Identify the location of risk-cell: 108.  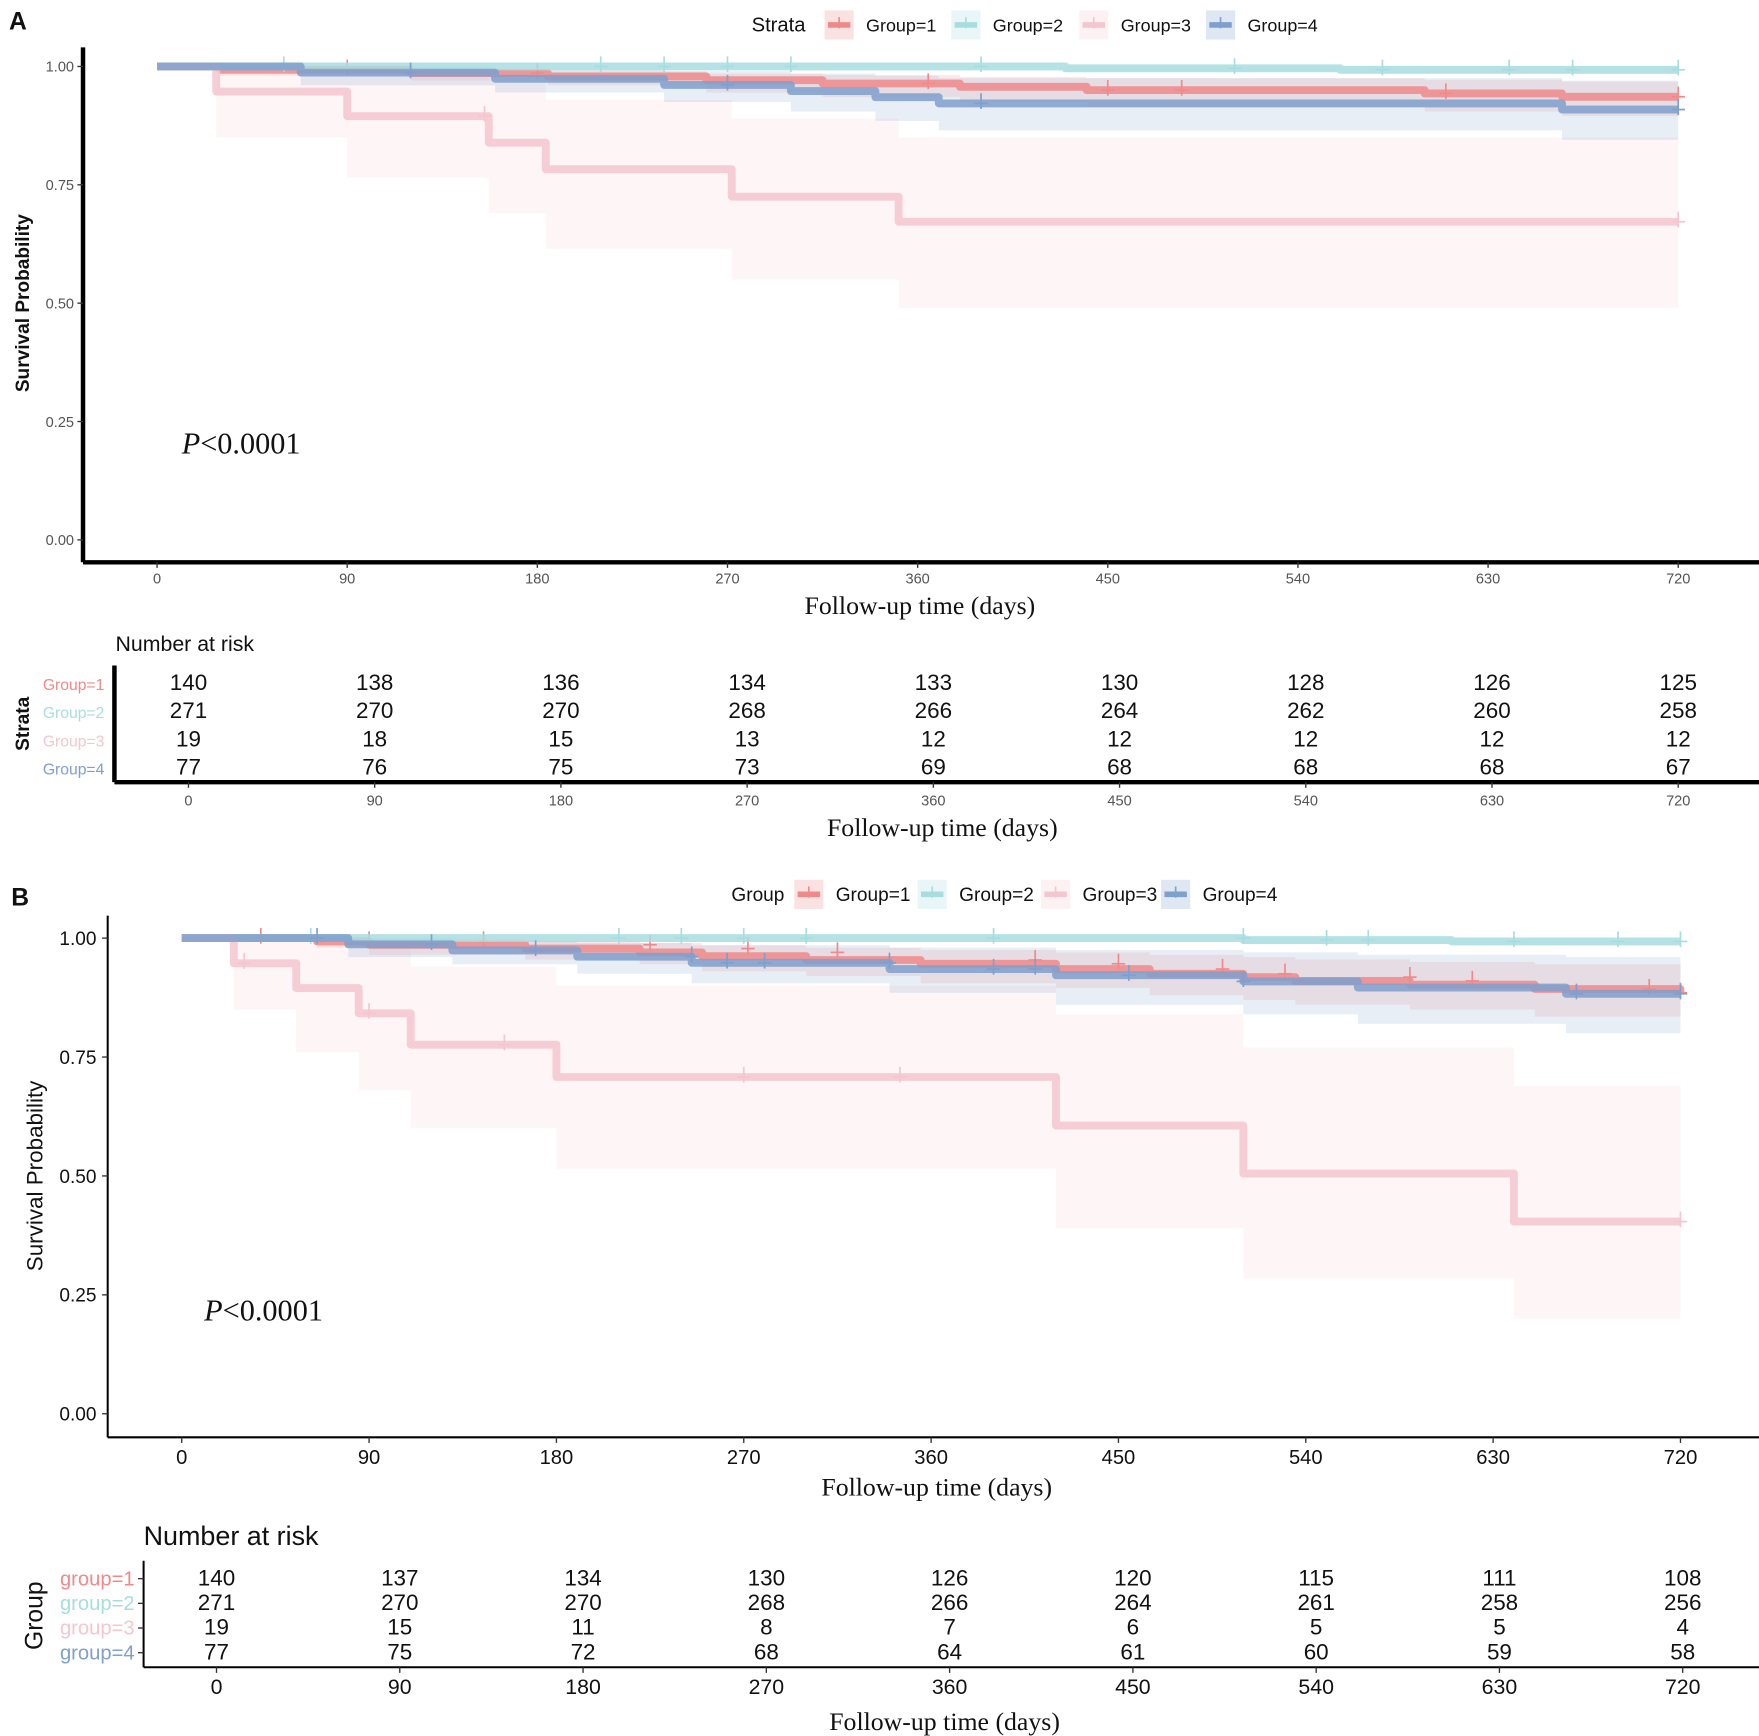
(1682, 1577).